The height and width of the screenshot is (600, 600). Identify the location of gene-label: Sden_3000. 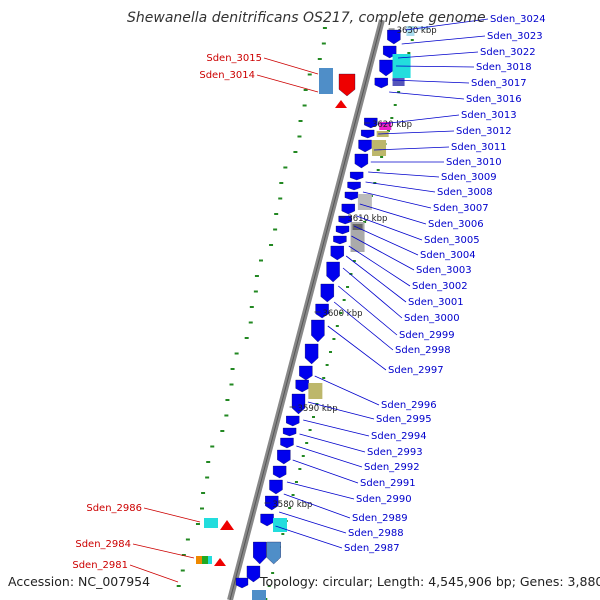
(432, 318).